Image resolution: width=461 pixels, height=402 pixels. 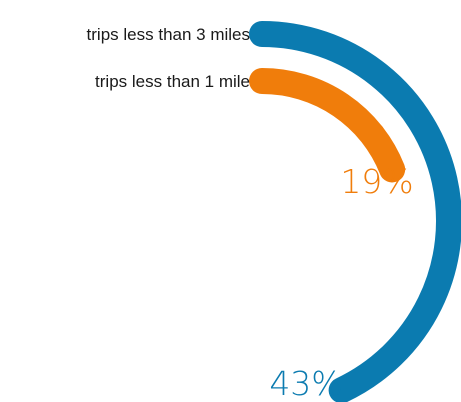 I want to click on series-label-trips-less-than-3-miles: trips less than 3 miles, so click(x=168, y=34).